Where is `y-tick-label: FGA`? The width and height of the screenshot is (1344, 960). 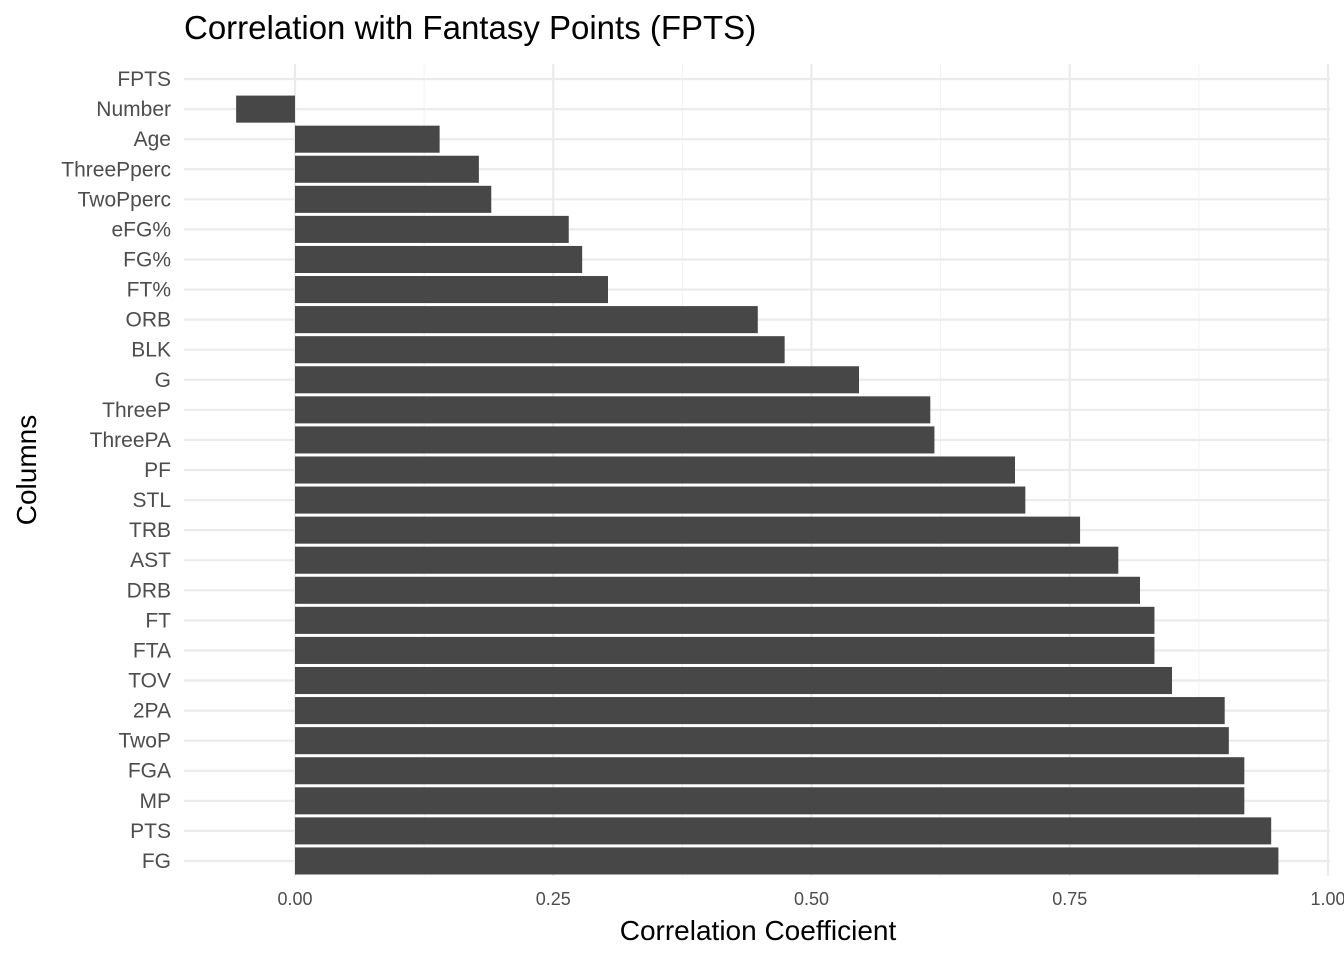
y-tick-label: FGA is located at coordinates (149, 771).